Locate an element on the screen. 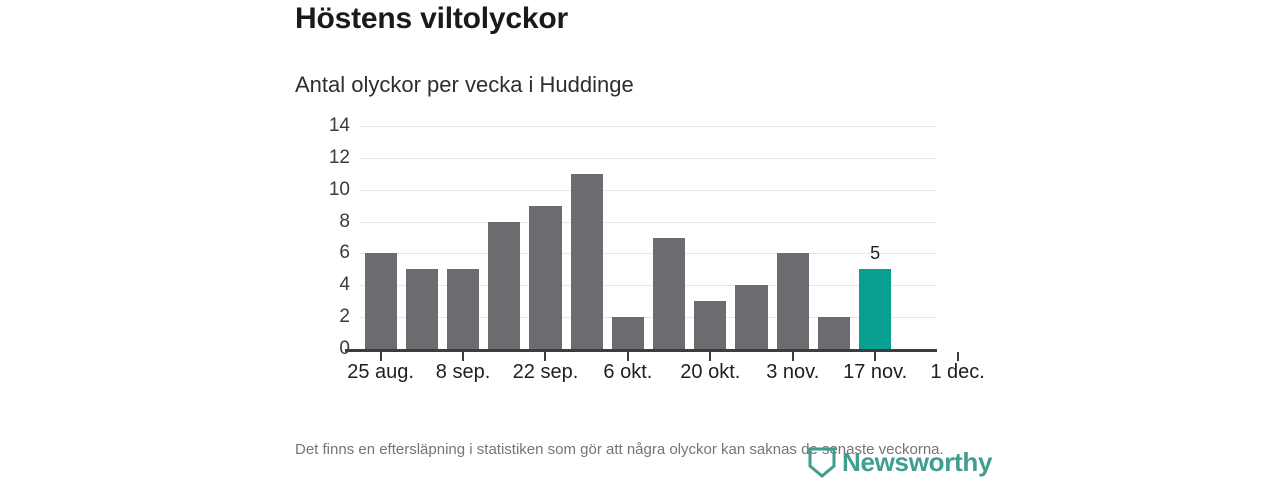 The image size is (1280, 480). x-axis-tick-label: 17 nov. is located at coordinates (875, 372).